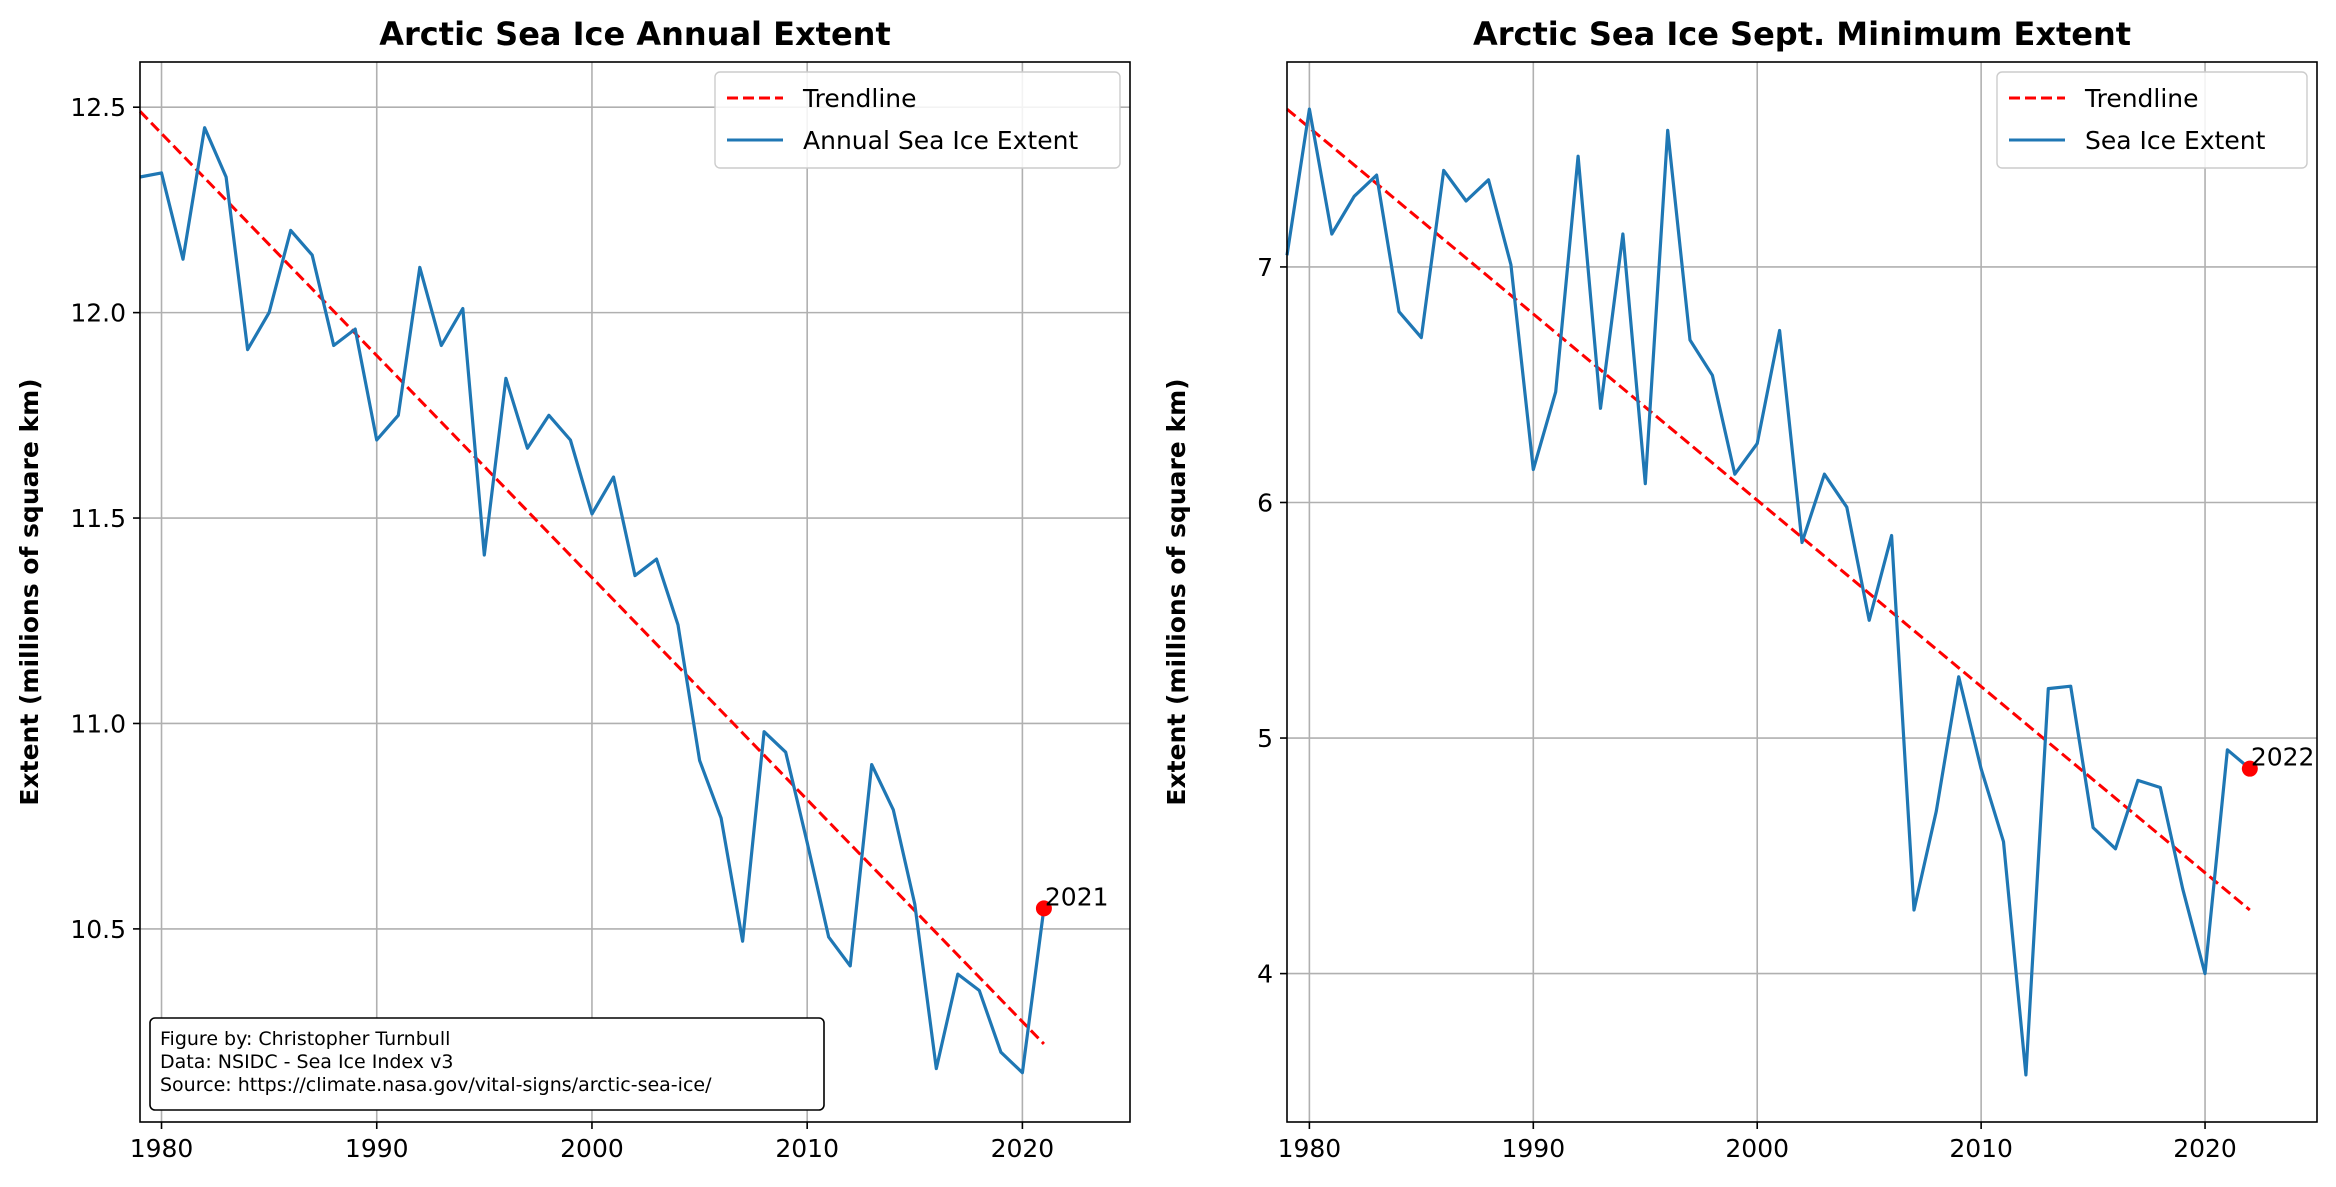 The image size is (2336, 1187). Describe the element at coordinates (2283, 757) in the screenshot. I see `highlight-label: 2022` at that location.